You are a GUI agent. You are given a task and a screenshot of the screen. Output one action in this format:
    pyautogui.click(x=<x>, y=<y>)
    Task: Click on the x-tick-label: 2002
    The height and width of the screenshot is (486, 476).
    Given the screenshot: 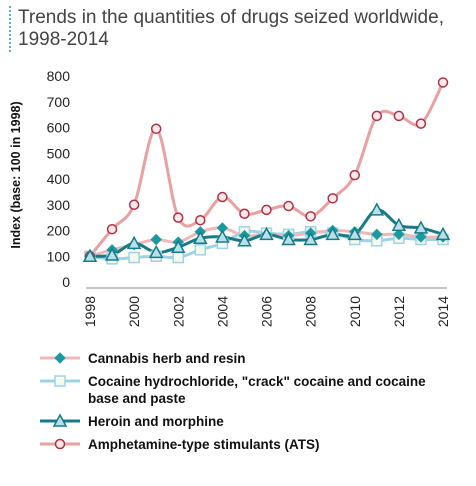 What is the action you would take?
    pyautogui.click(x=178, y=311)
    